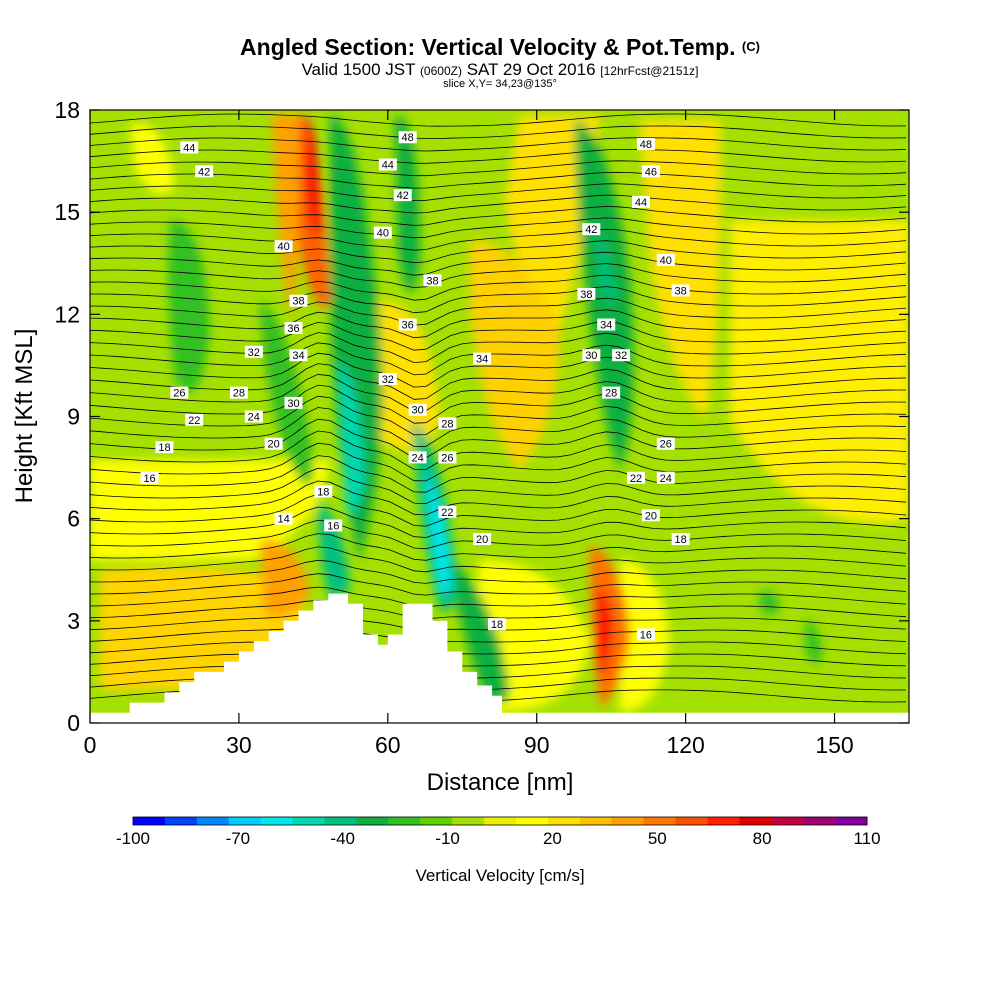 This screenshot has width=1000, height=1000. Describe the element at coordinates (586, 295) in the screenshot. I see `contour-label: 38` at that location.